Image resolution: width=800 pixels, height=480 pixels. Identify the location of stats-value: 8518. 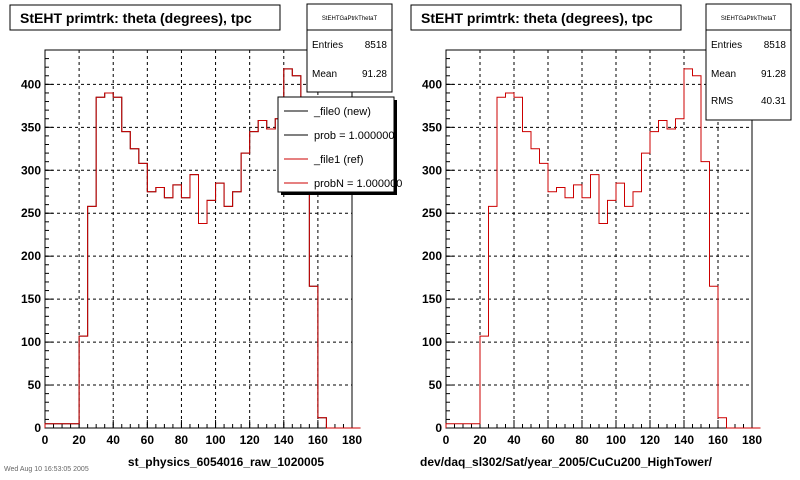
(376, 45).